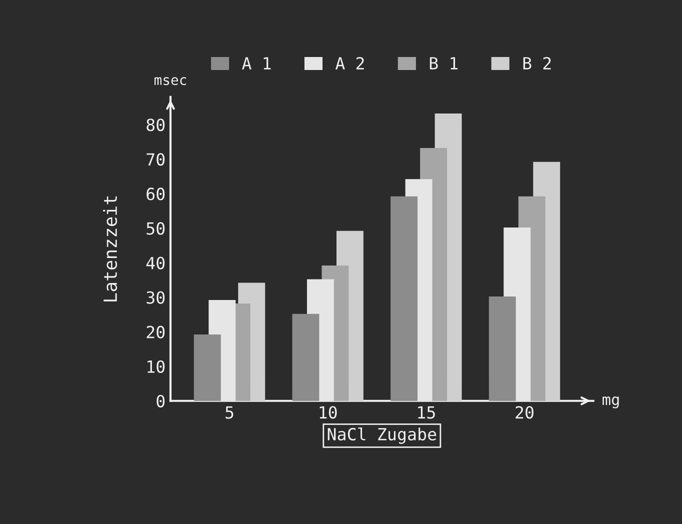  Describe the element at coordinates (525, 412) in the screenshot. I see `x-tick-label: 20` at that location.